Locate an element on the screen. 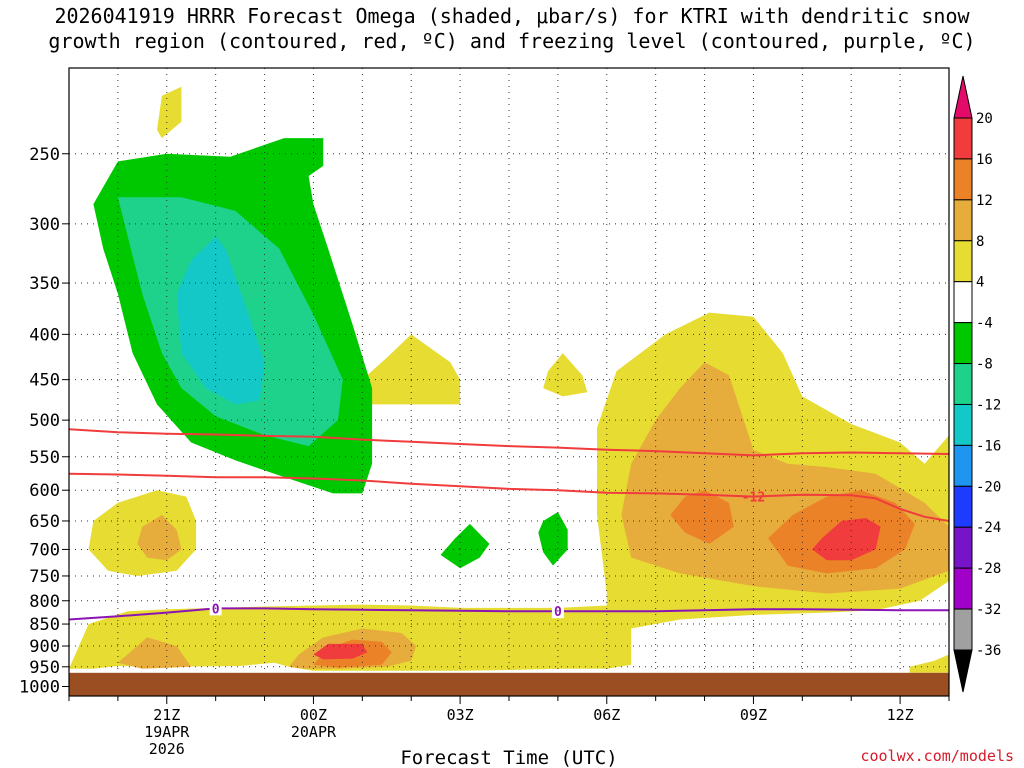 The height and width of the screenshot is (768, 1024). ytick-label-850: 850 is located at coordinates (44, 625).